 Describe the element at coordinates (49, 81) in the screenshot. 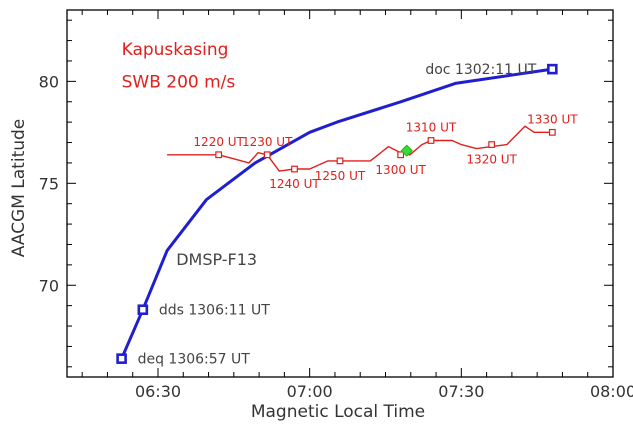

I see `y-tick-label: 80` at that location.